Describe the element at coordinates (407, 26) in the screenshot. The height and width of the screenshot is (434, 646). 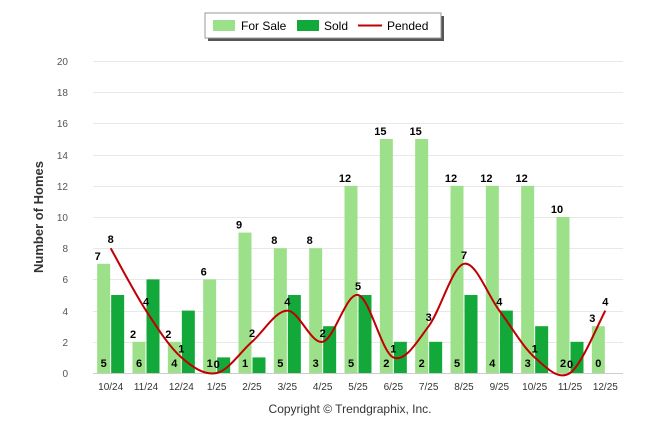
I see `legend-label-pended: Pended` at that location.